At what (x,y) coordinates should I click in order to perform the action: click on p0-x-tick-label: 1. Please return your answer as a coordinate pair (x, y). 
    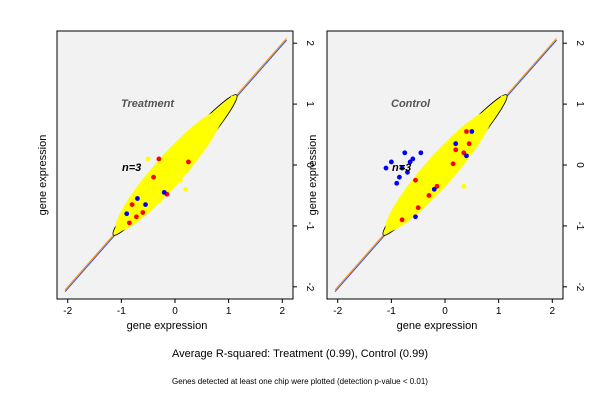
    Looking at the image, I should click on (229, 311).